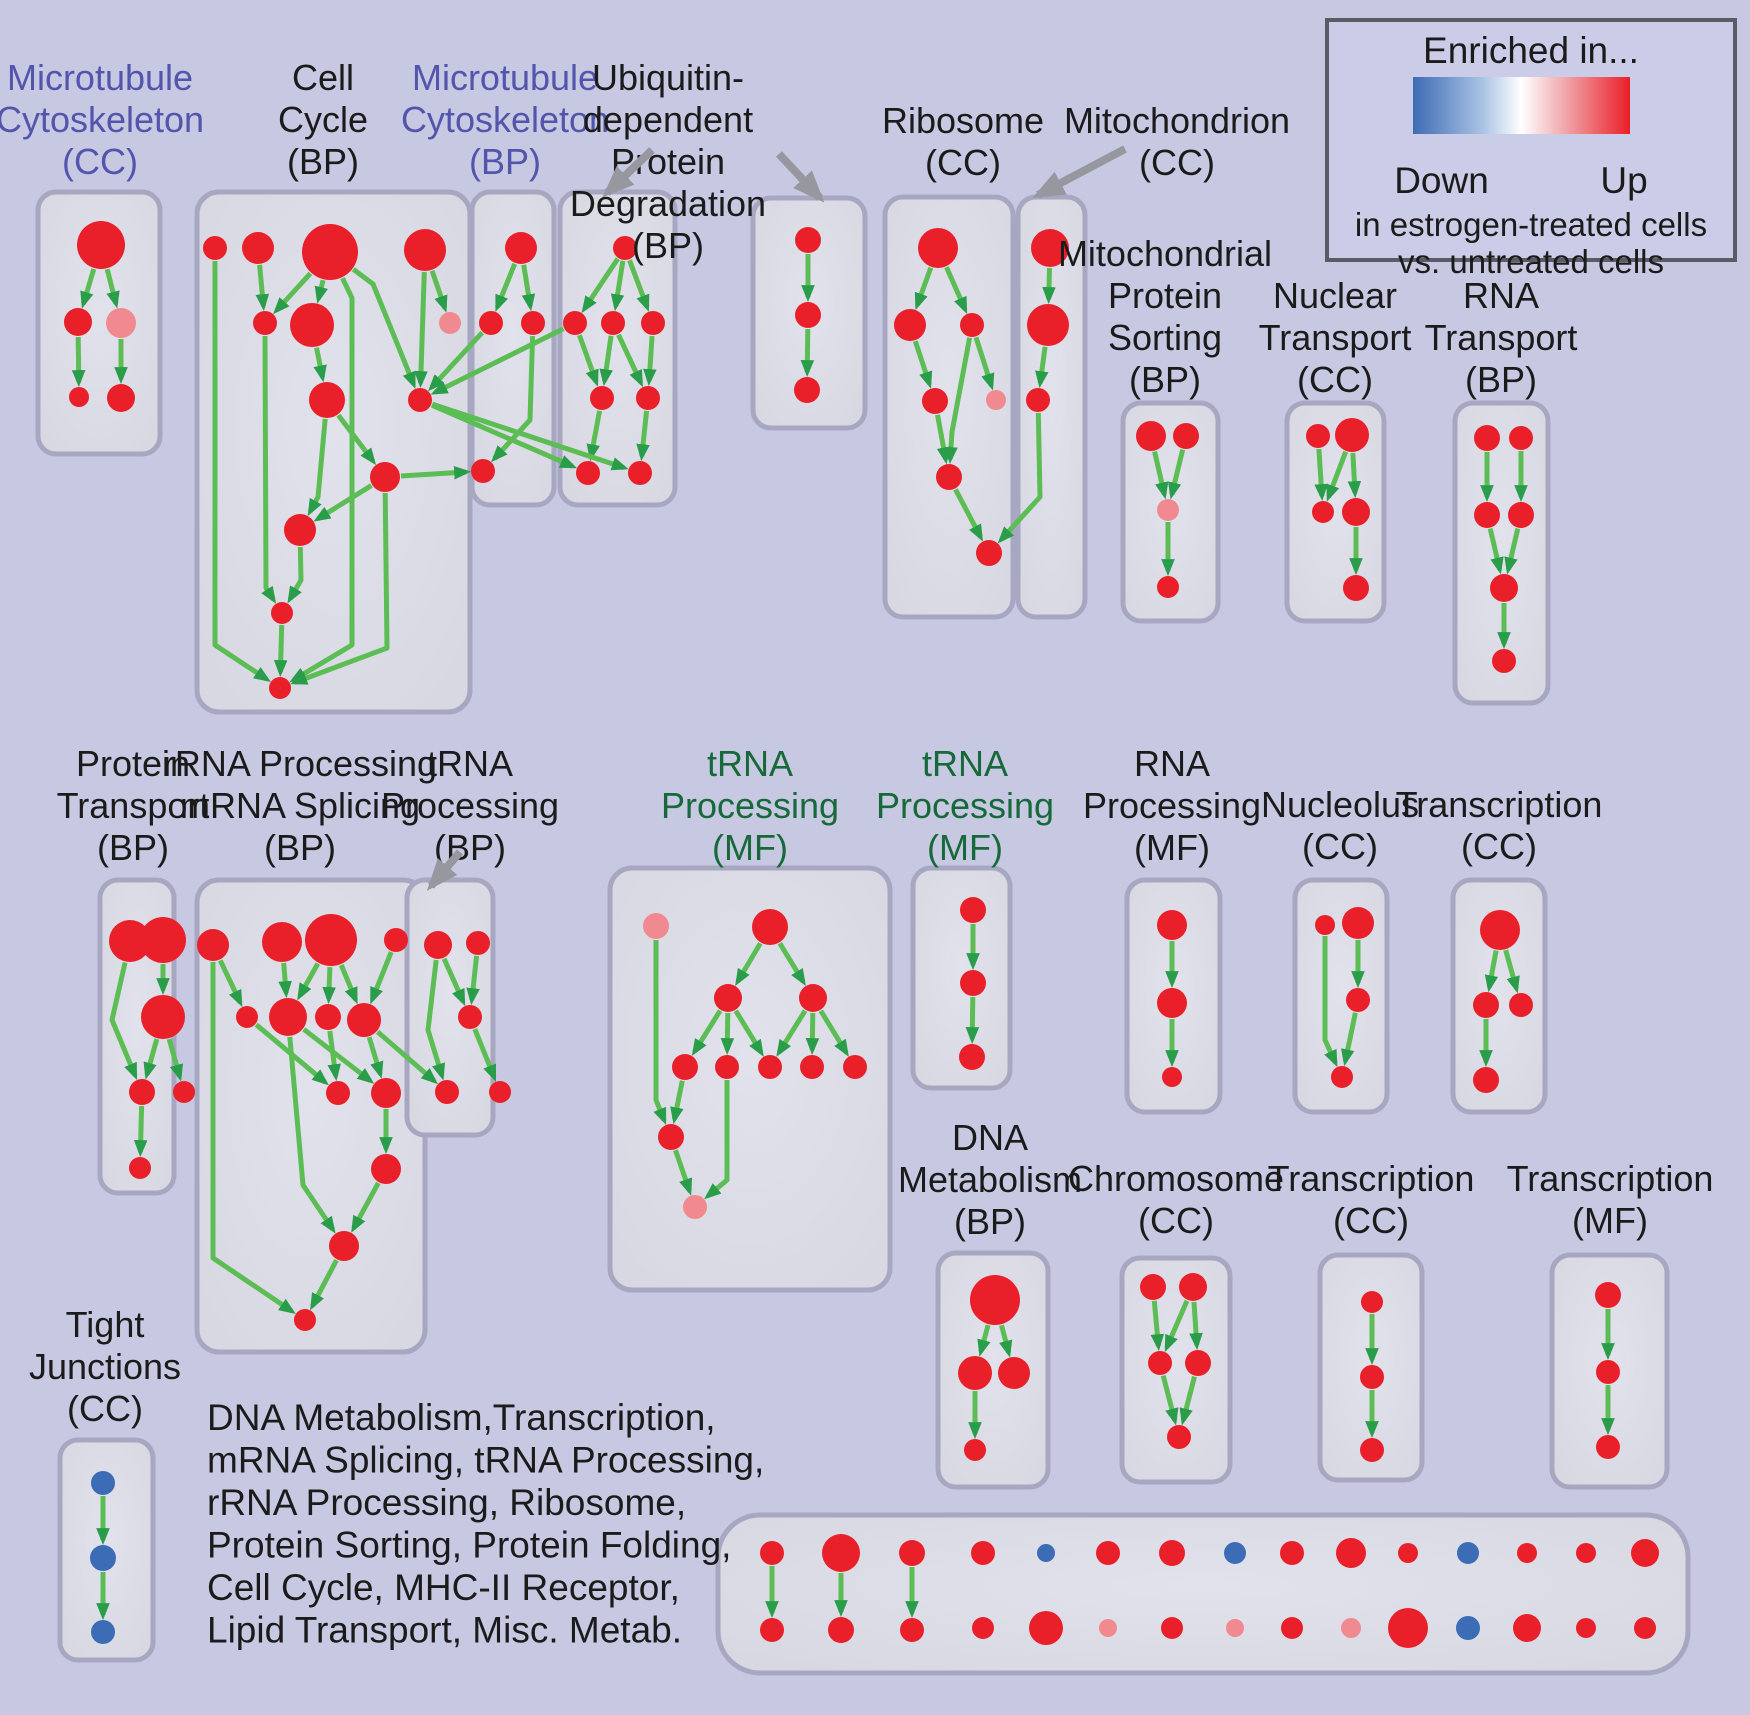  I want to click on cluster-label-mitochondrion-cc: Mitochondrion (CC), so click(1177, 141).